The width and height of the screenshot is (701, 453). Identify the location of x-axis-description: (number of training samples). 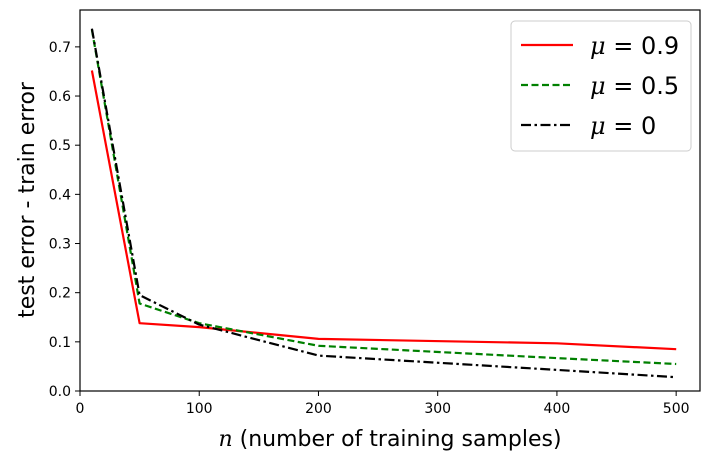
(397, 439).